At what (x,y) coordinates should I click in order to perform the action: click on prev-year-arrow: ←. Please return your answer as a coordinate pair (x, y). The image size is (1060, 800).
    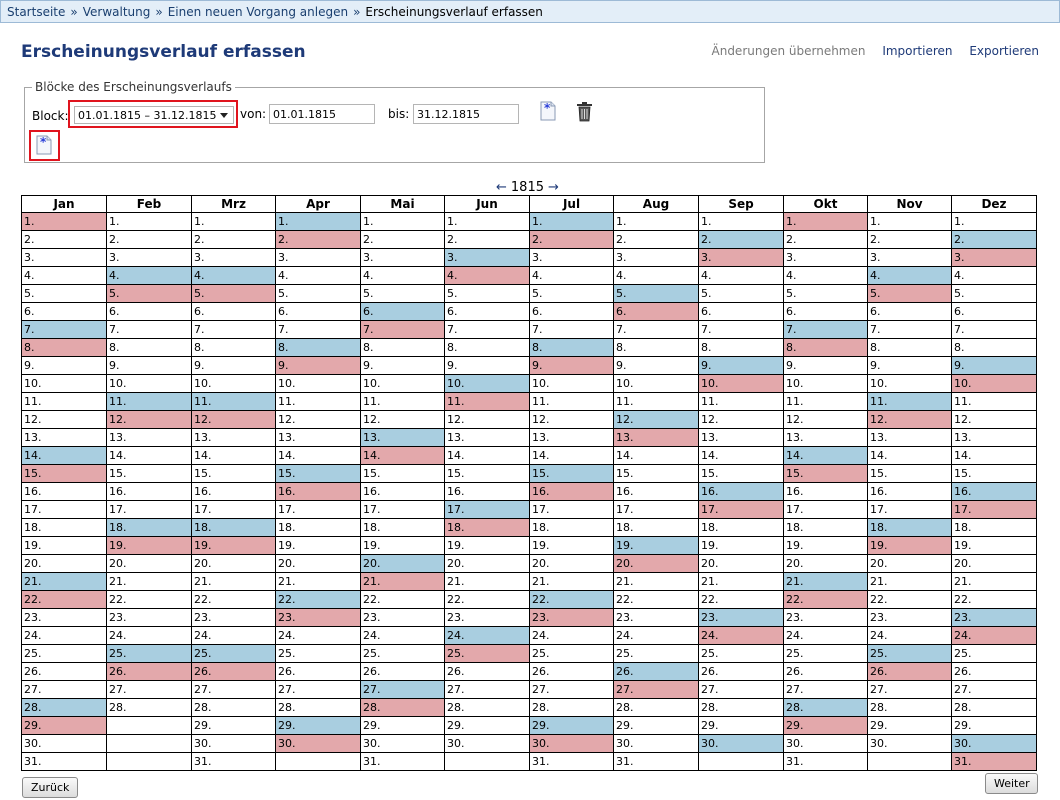
    Looking at the image, I should click on (501, 187).